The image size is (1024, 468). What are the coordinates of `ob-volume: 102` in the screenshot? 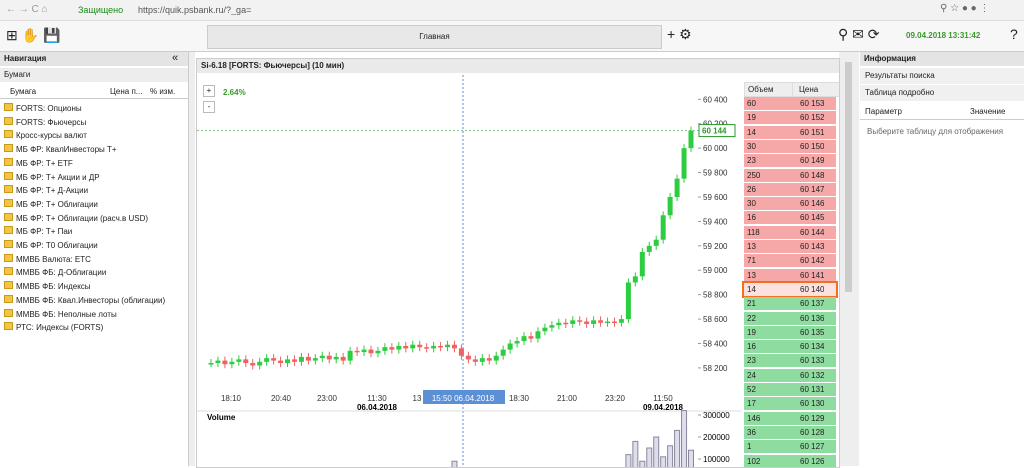 It's located at (754, 461).